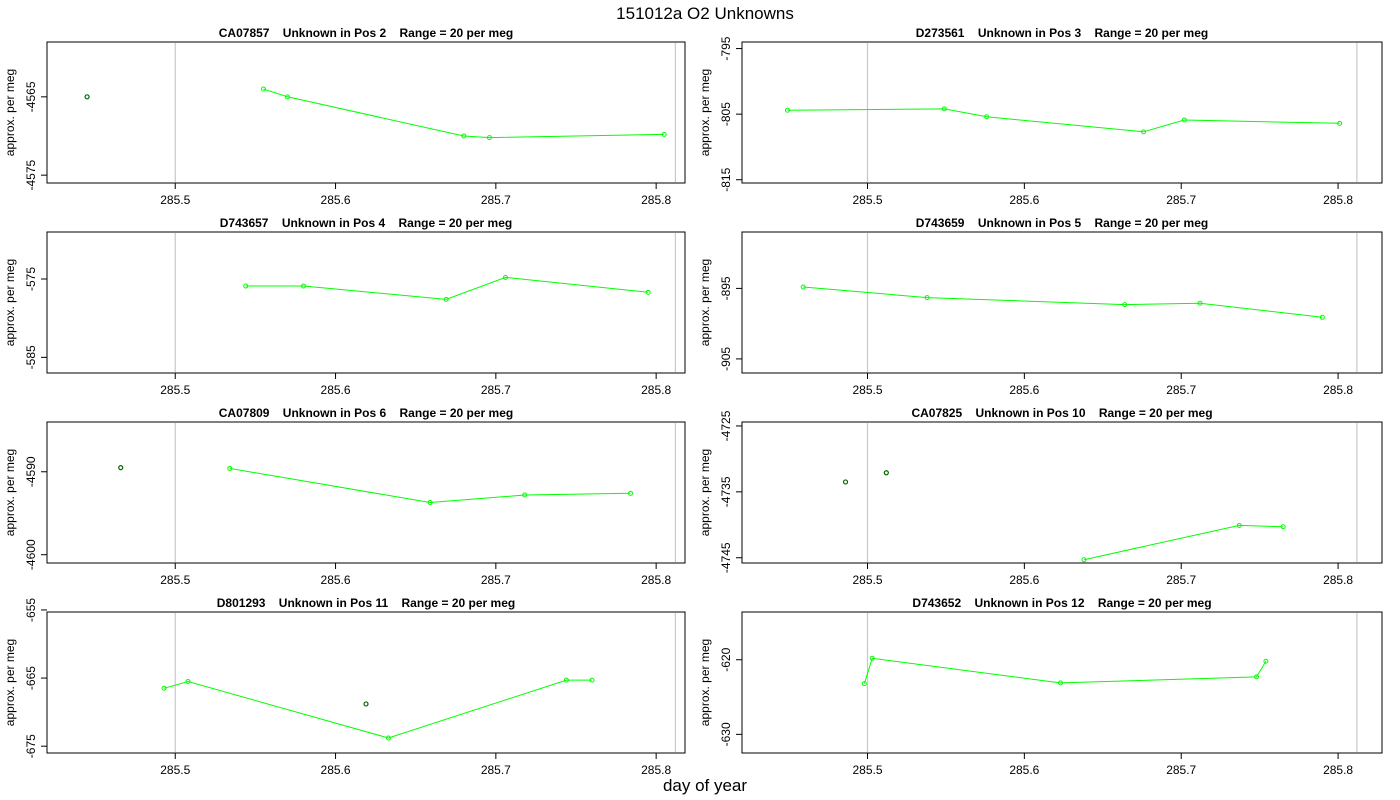  I want to click on figure-title: 151012a O2 Unknowns, so click(705, 13).